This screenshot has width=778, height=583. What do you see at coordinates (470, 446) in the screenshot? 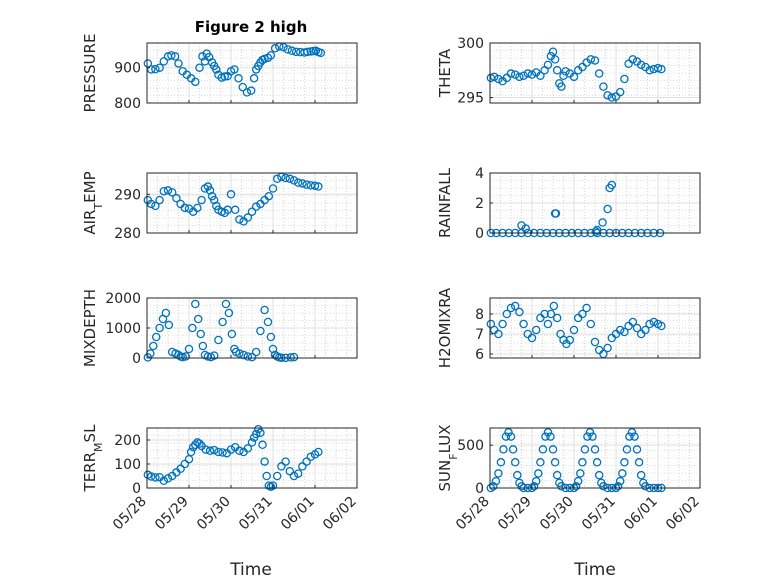
I see `y-tick-label: 500` at bounding box center [470, 446].